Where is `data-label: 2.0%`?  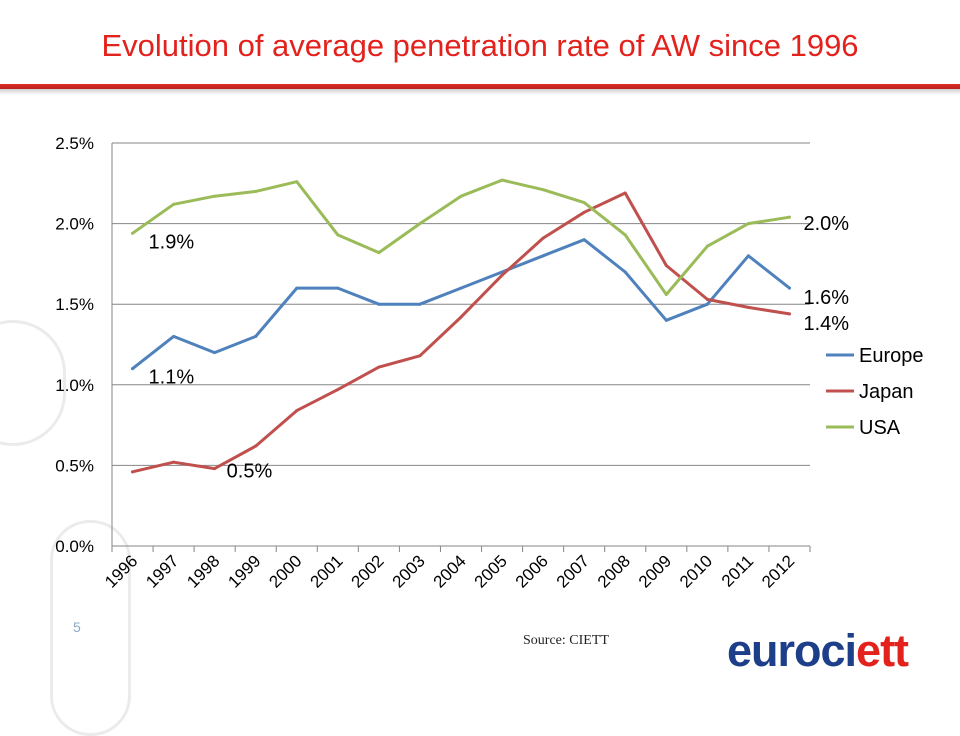
data-label: 2.0% is located at coordinates (826, 224).